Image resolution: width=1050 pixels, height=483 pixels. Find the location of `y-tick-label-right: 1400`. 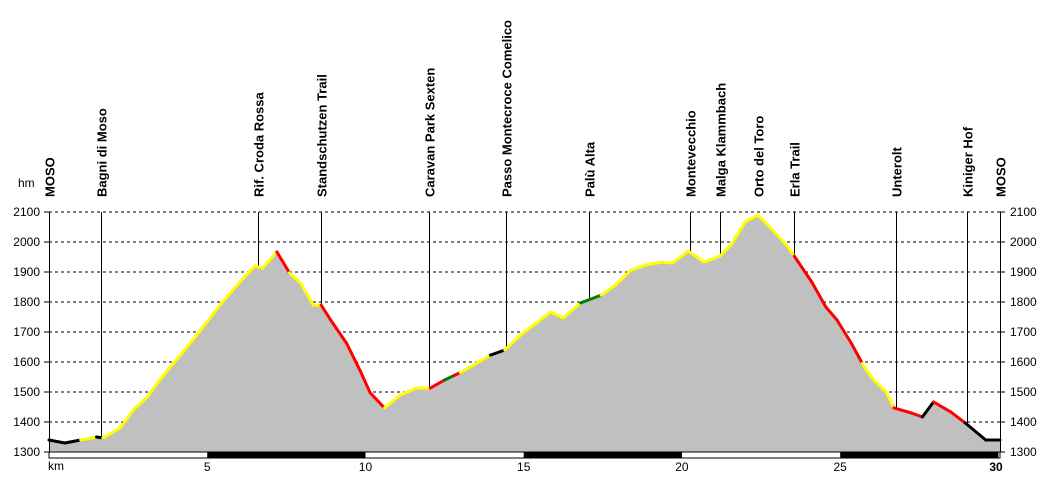

y-tick-label-right: 1400 is located at coordinates (1023, 422).